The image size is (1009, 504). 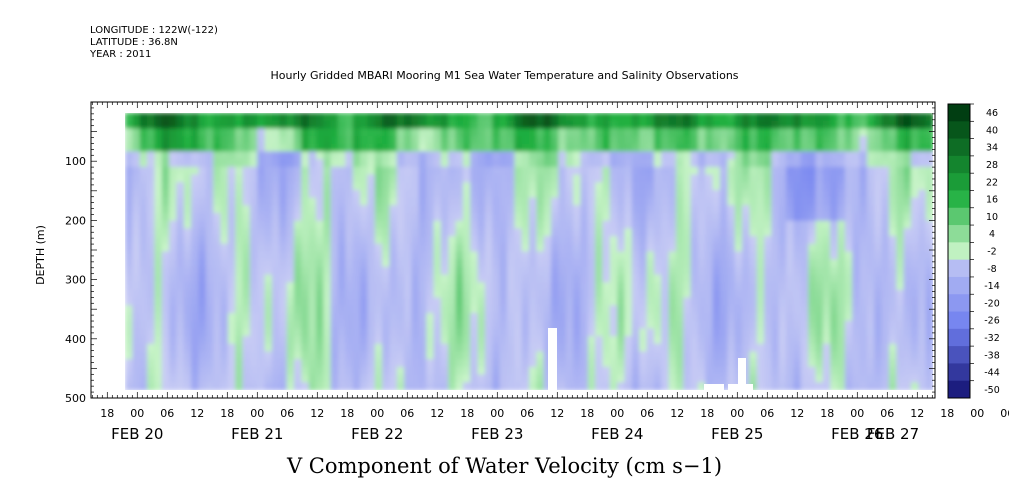 I want to click on x-day-label: FEB 27, so click(x=893, y=434).